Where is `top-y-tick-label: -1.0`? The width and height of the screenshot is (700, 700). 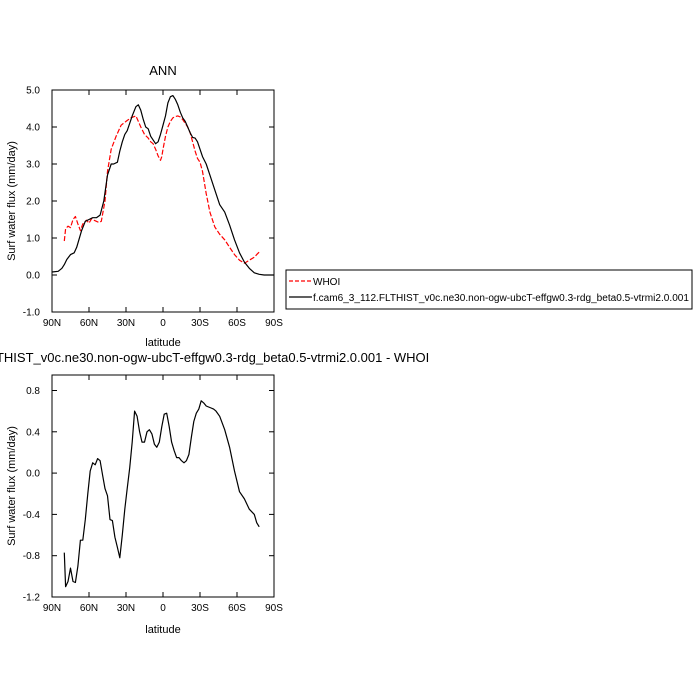 top-y-tick-label: -1.0 is located at coordinates (32, 313).